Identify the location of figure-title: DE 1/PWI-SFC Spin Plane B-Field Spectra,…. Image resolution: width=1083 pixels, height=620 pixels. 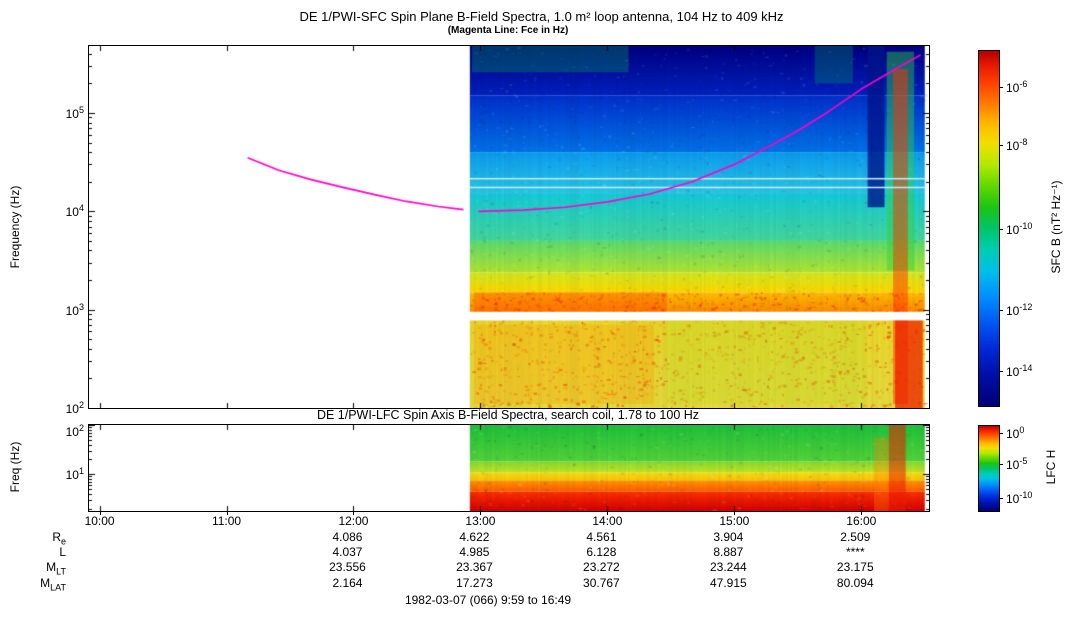
(541, 16).